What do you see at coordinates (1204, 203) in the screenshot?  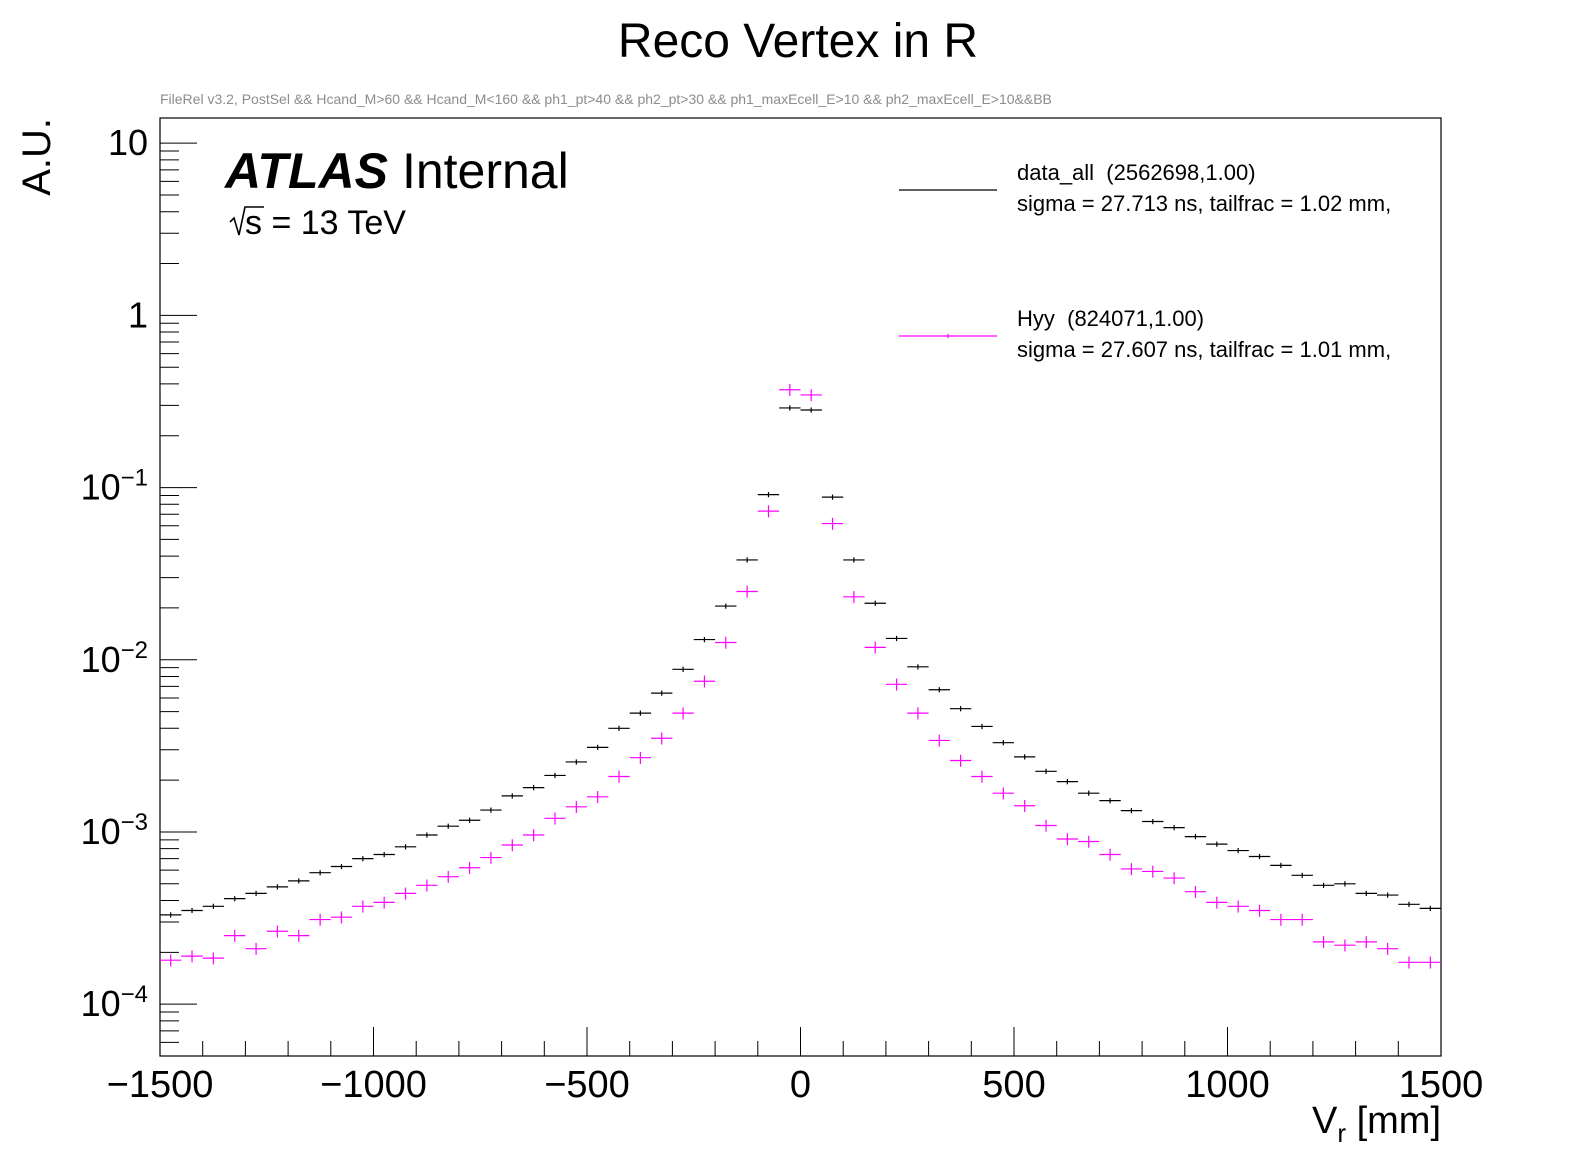 I see `legend-detail-data-all: sigma = 27.713 ns, tailfrac = 1.02 mm,` at bounding box center [1204, 203].